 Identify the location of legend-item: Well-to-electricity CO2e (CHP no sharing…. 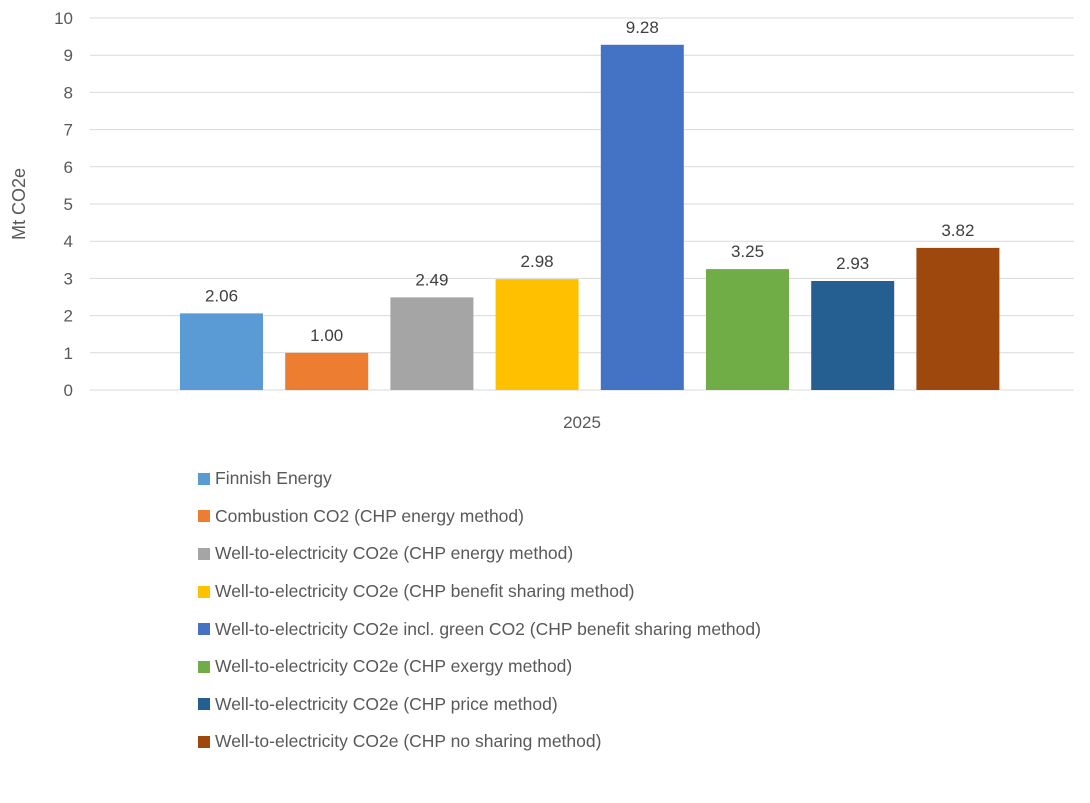
(479, 742).